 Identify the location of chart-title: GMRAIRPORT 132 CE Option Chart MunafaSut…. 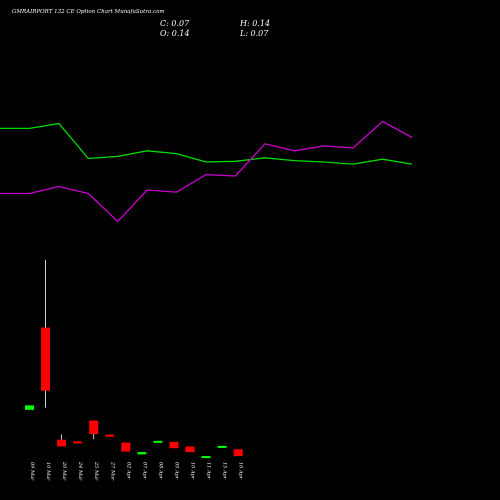
(88, 12).